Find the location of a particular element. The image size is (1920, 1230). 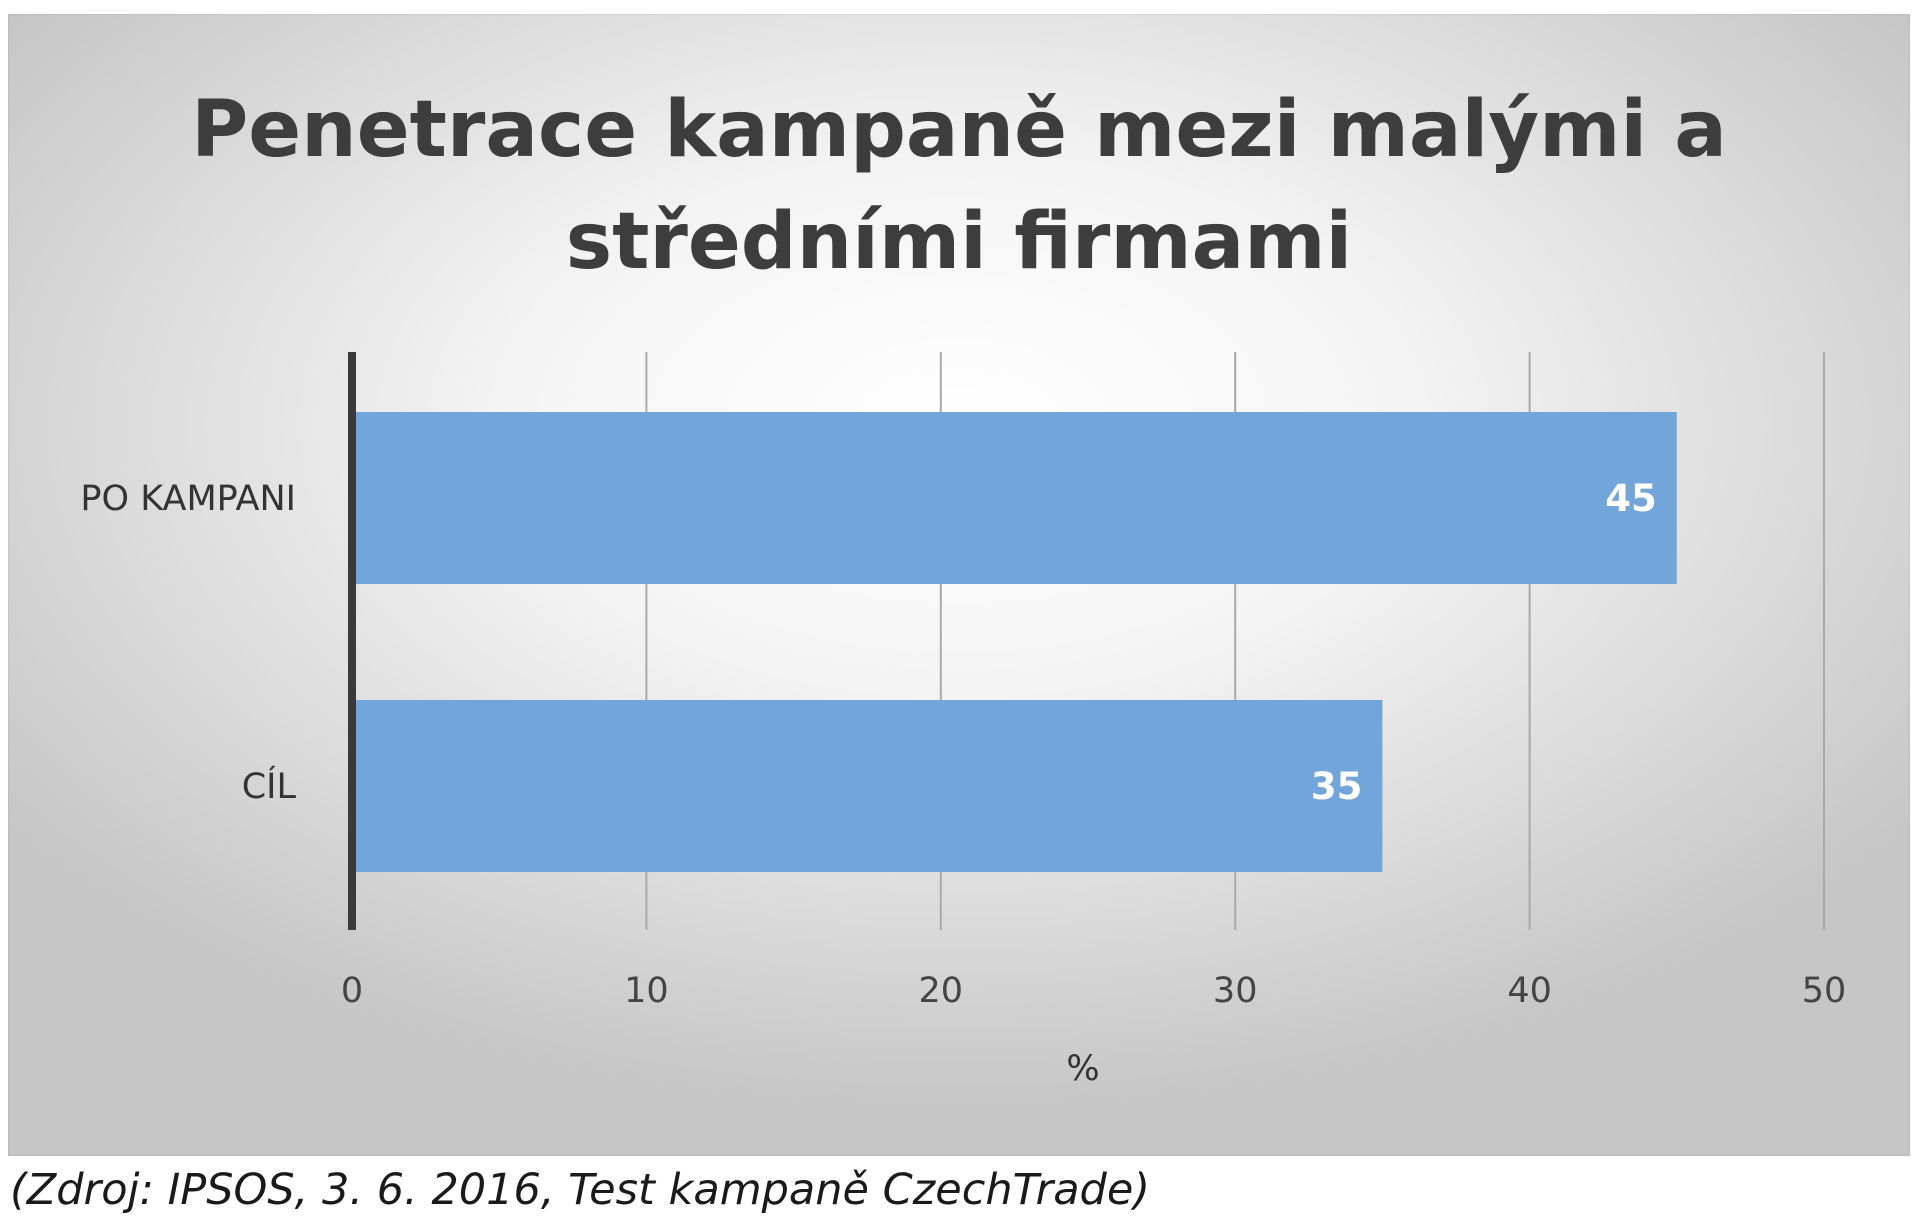

x-axis-title: % is located at coordinates (1082, 1069).